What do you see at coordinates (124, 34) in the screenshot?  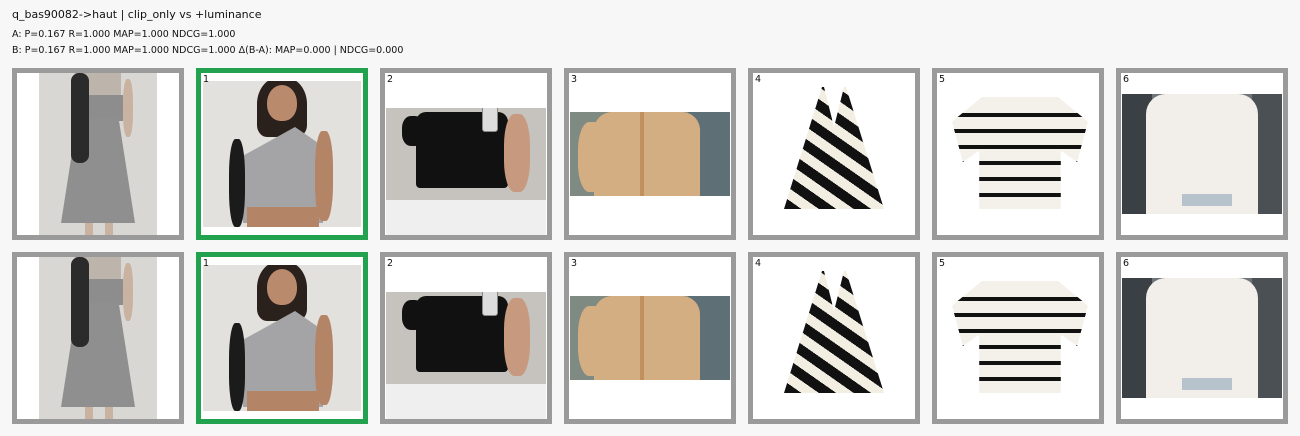 I see `metrics-run-a: A: P=0.167 R=1.000 MAP=1.000 NDCG=1.000` at bounding box center [124, 34].